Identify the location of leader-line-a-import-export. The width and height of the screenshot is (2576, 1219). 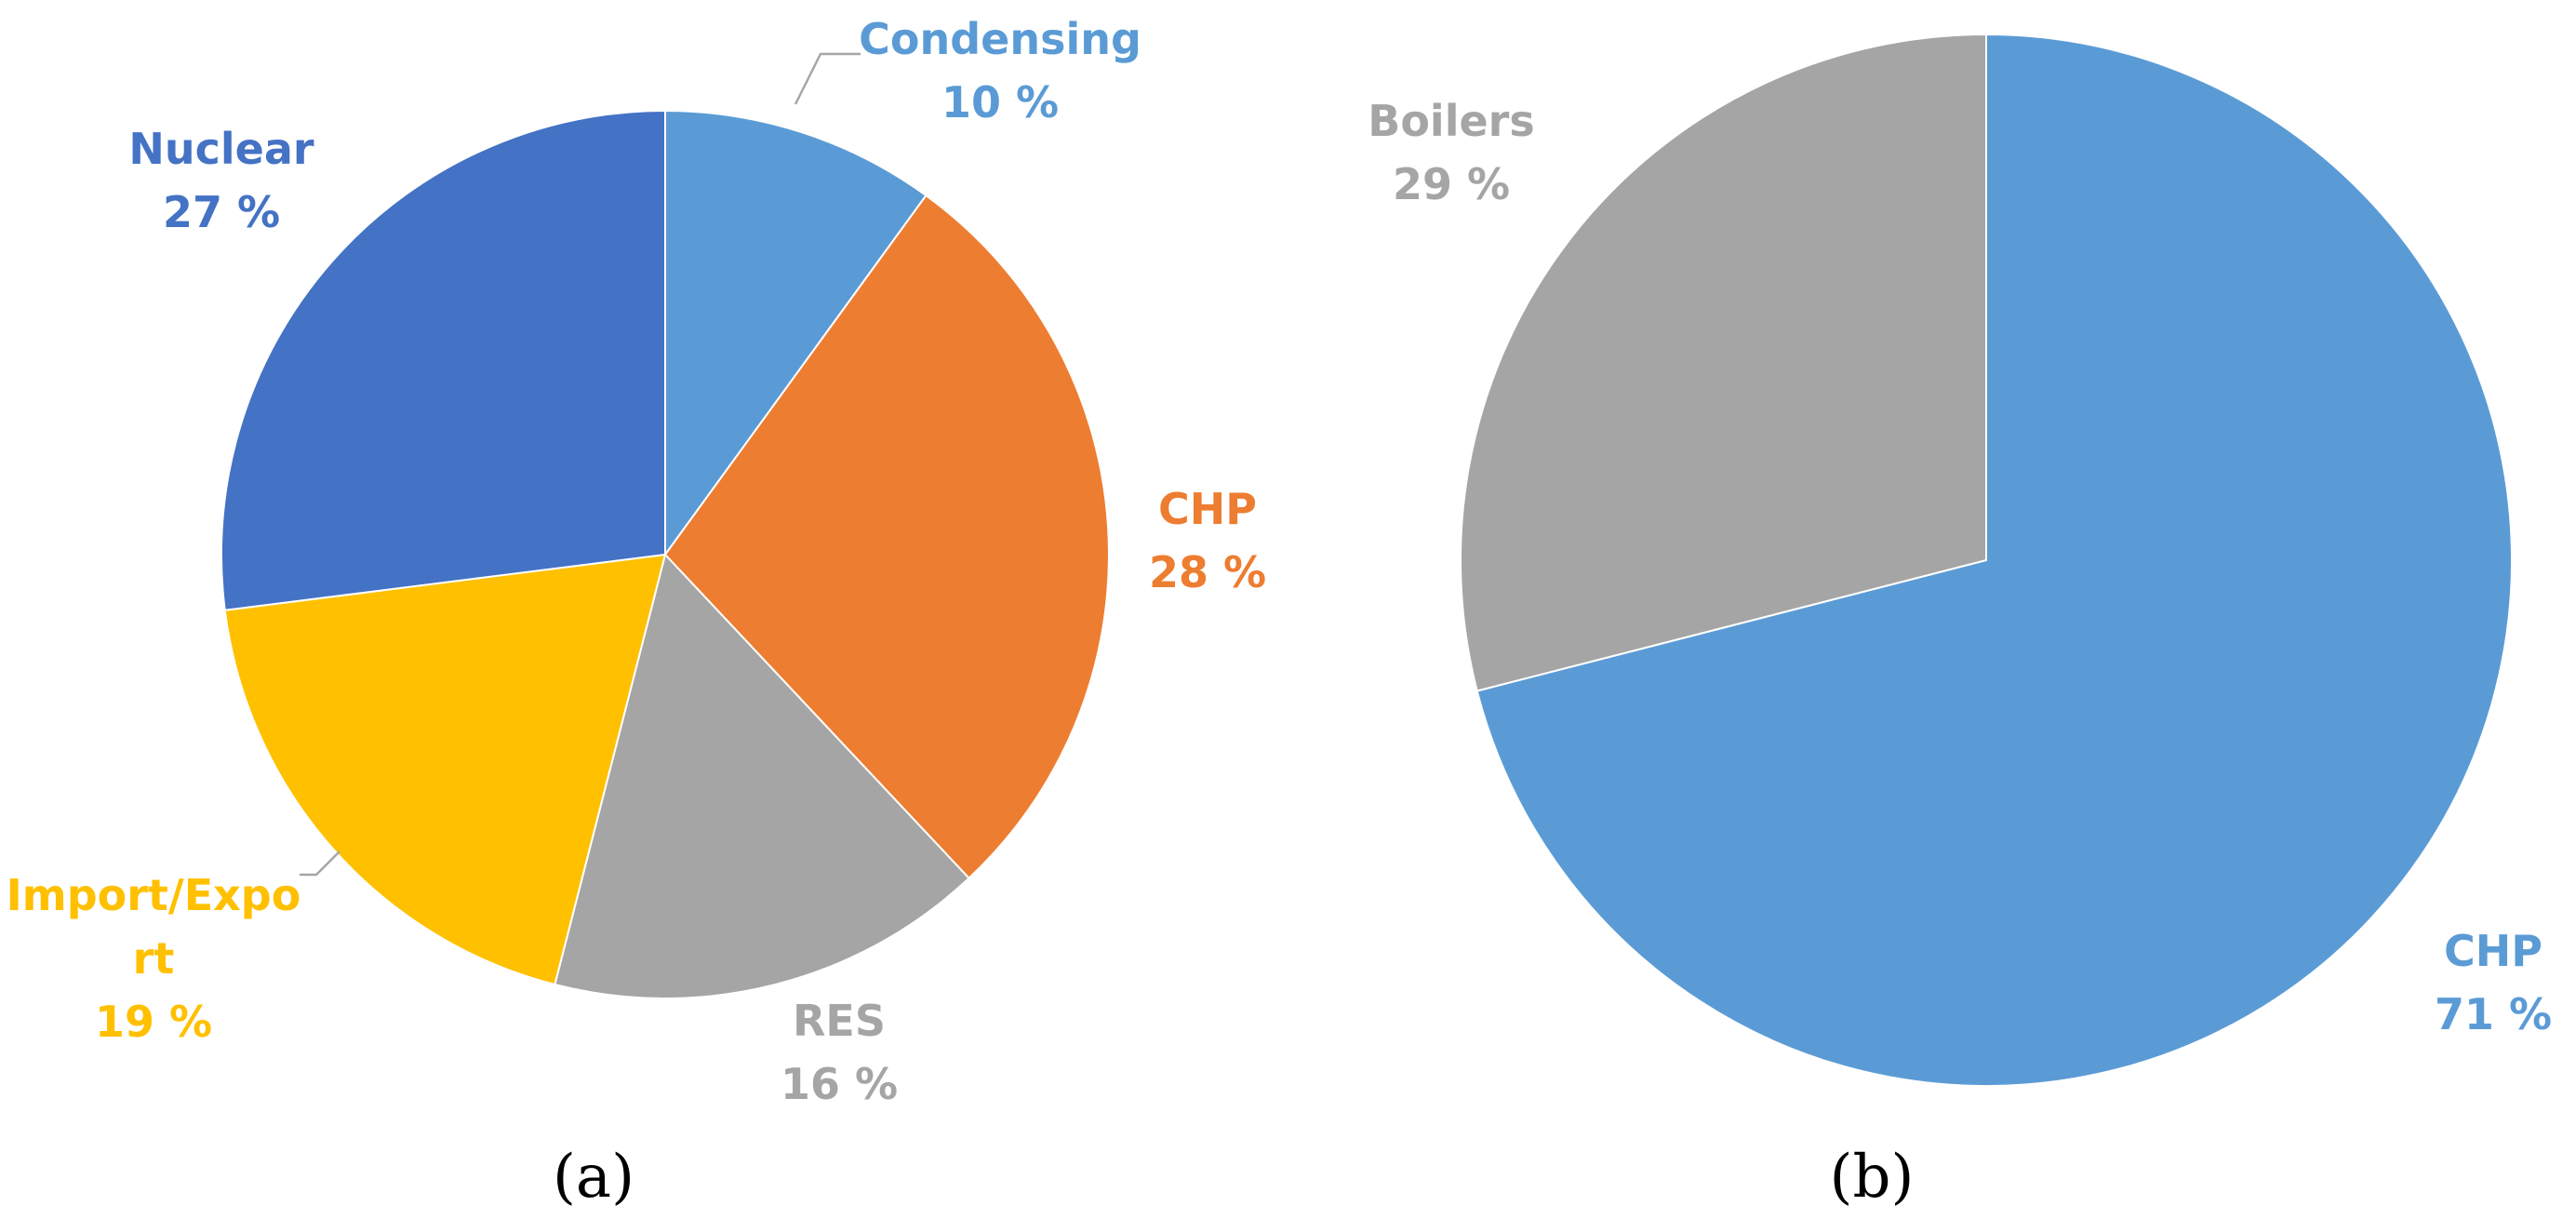
(320, 864).